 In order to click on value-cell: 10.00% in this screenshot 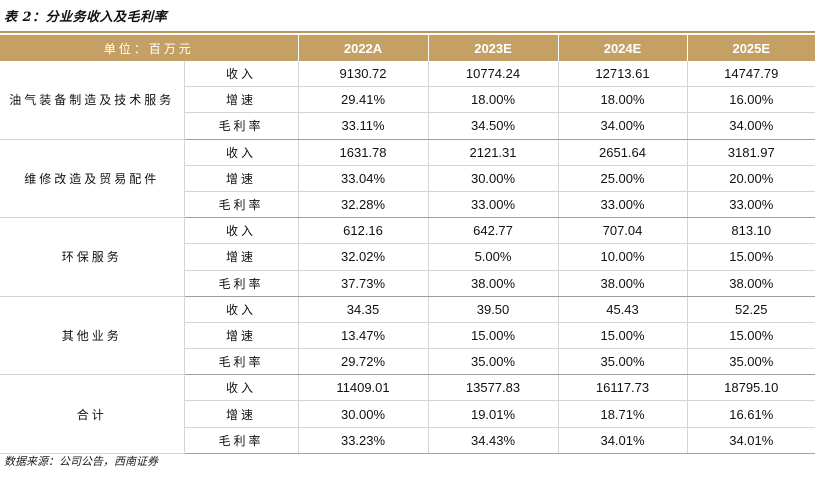, I will do `click(623, 257)`.